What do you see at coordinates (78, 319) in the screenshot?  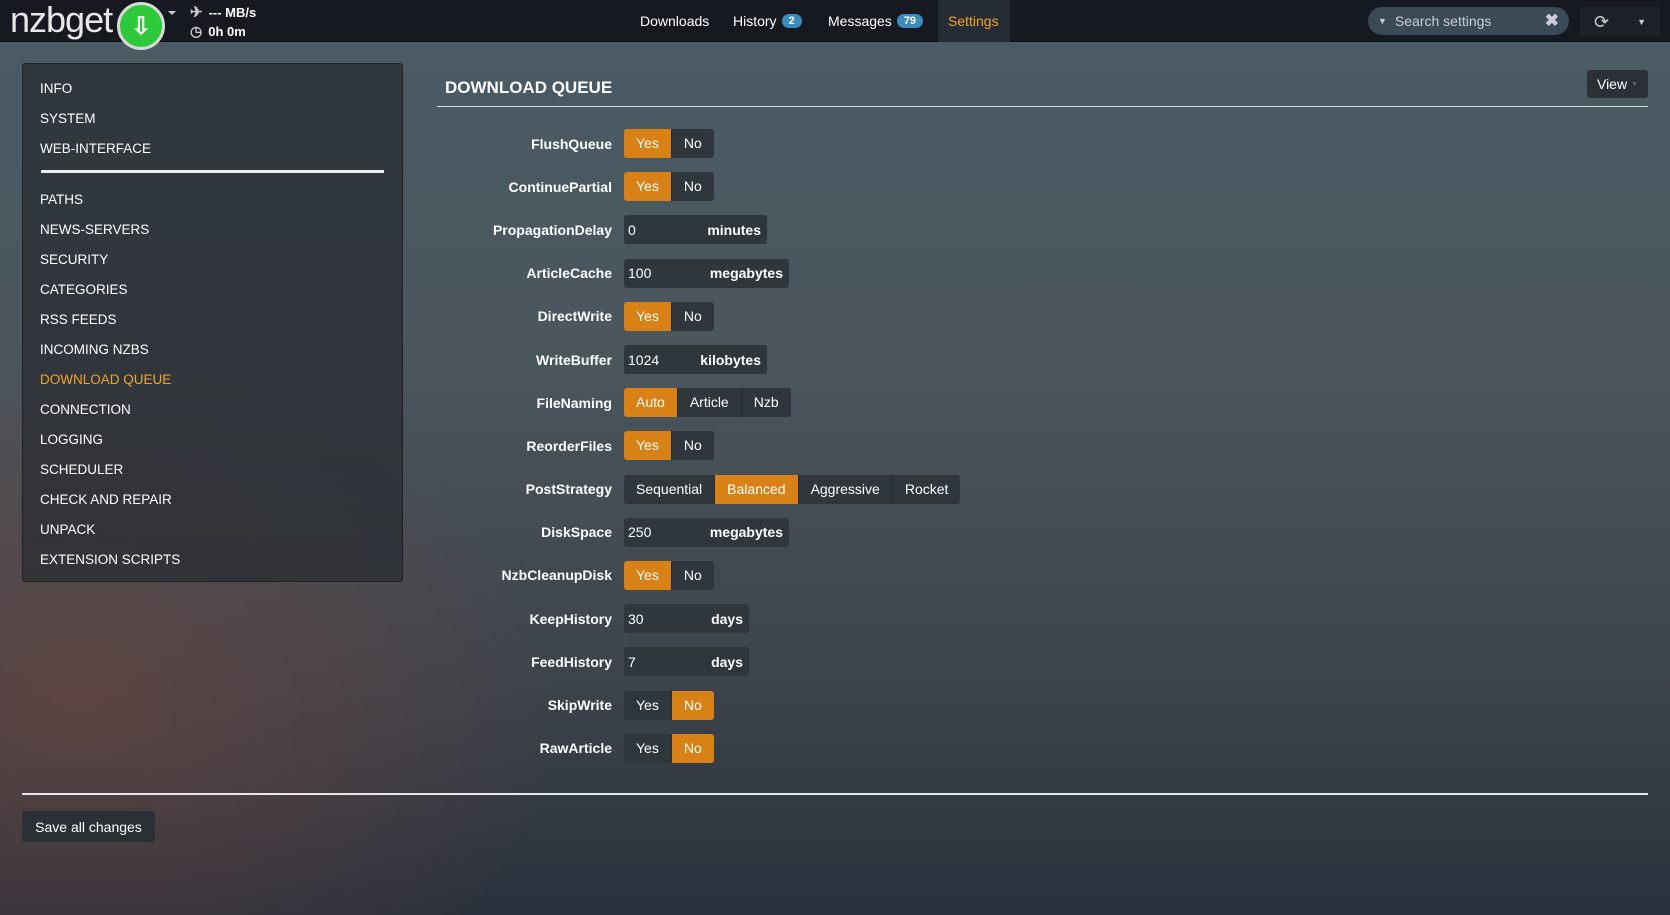 I see `sidebar-item-rss-feeds: RSS FEEDS` at bounding box center [78, 319].